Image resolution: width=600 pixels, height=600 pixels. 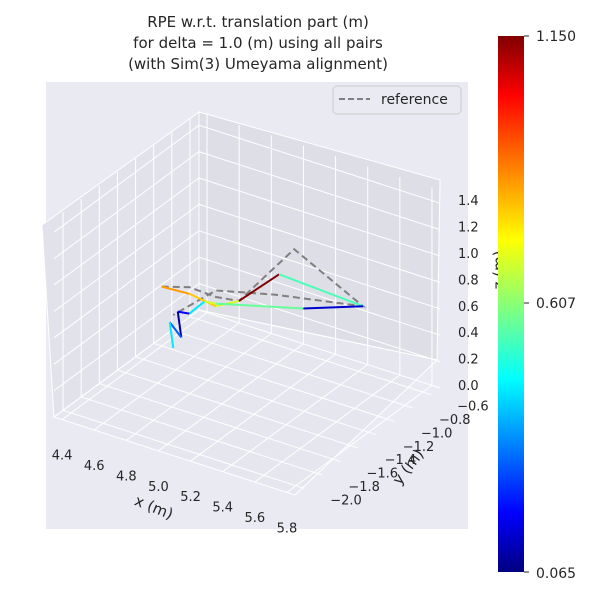 I want to click on legend: reference, so click(x=397, y=100).